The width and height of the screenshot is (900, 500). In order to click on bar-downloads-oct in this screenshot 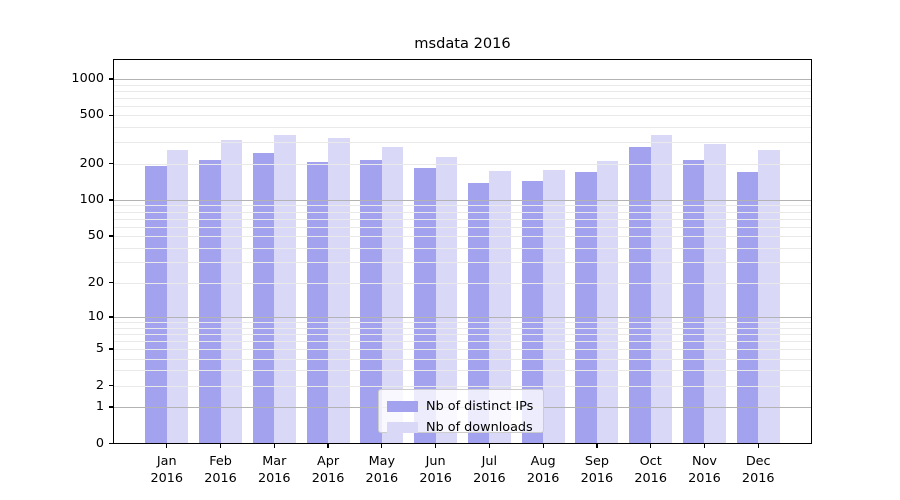, I will do `click(661, 289)`.